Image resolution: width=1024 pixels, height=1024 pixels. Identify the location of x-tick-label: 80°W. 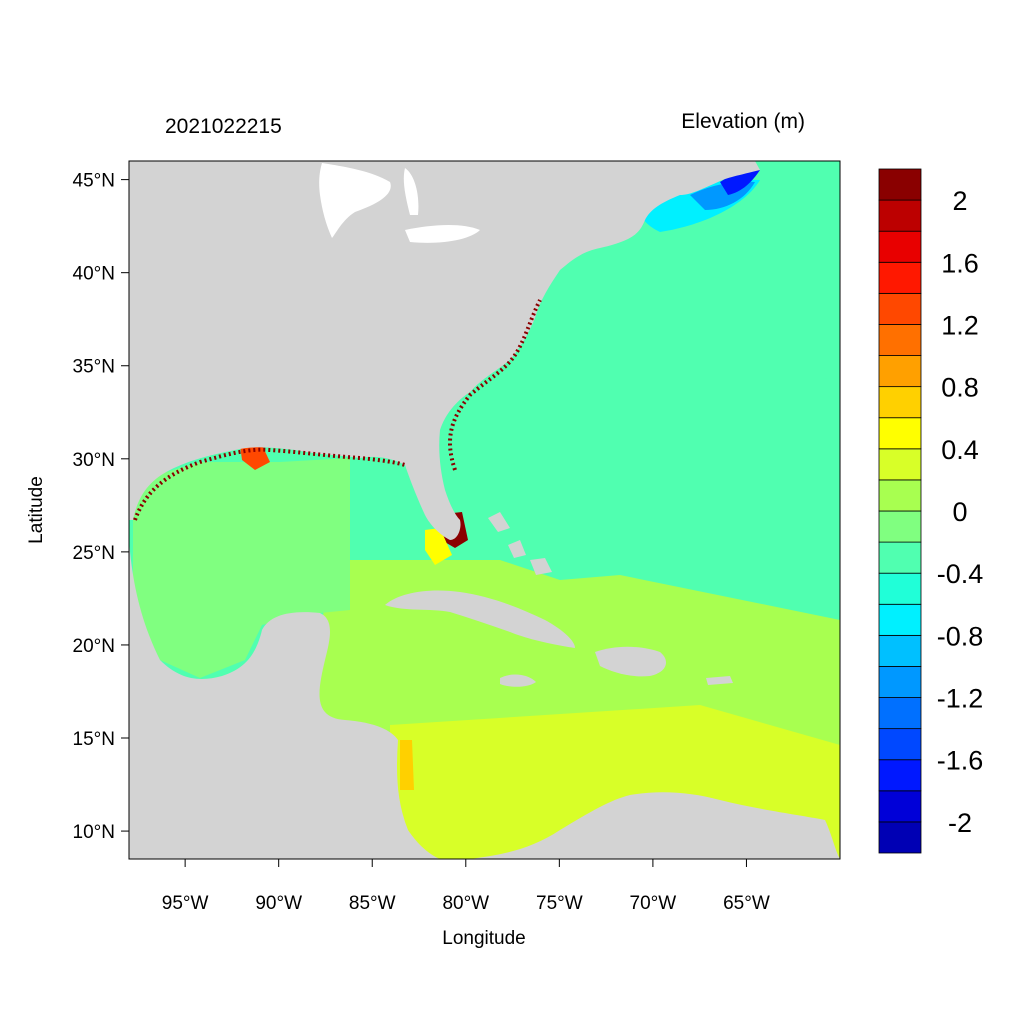
(465, 903).